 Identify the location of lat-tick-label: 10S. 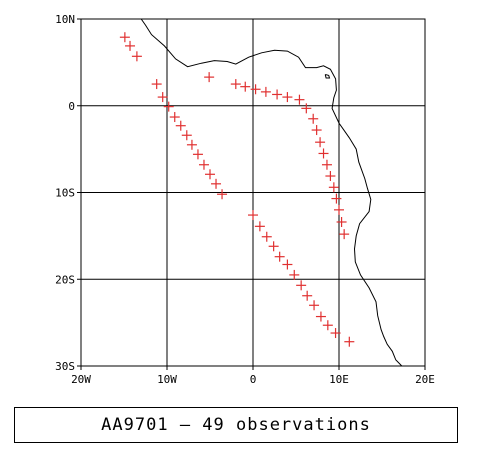
(65, 193).